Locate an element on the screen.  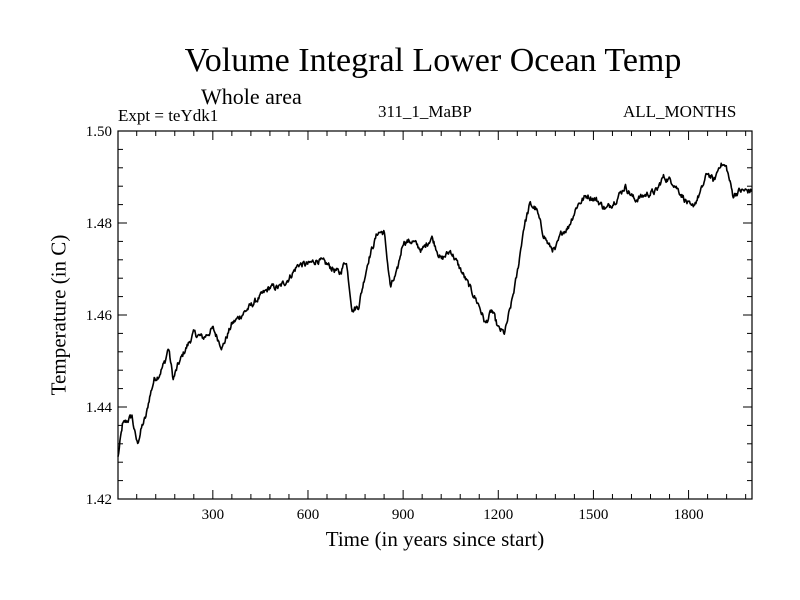
x-tick-label: 1500 is located at coordinates (593, 515).